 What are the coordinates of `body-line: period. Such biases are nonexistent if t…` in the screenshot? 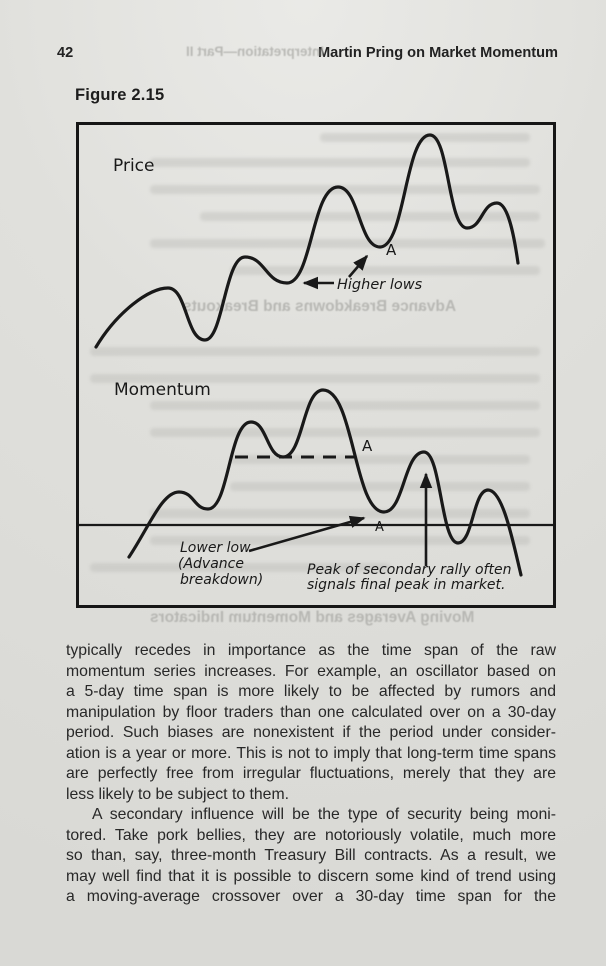 It's located at (311, 732).